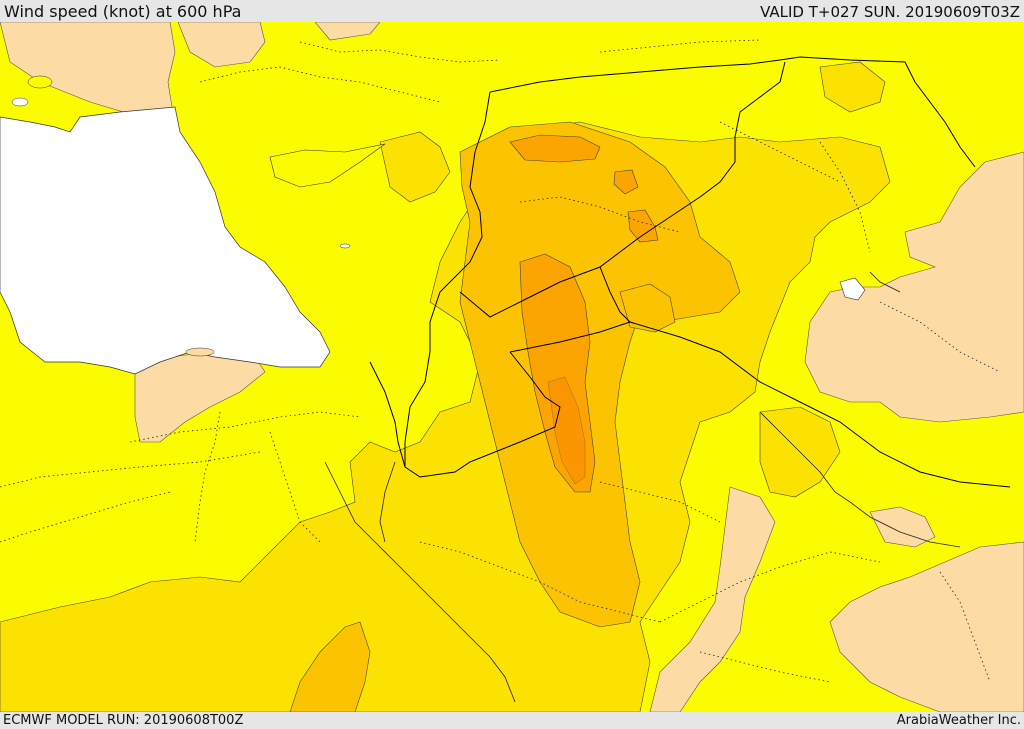  I want to click on low-band-gulf-east, so click(926, 626).